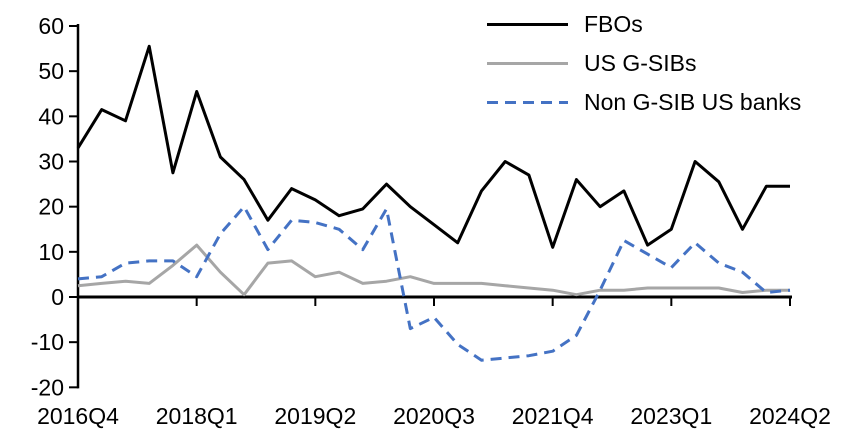 Image resolution: width=852 pixels, height=442 pixels. I want to click on series-line-us-g-sibs, so click(433, 270).